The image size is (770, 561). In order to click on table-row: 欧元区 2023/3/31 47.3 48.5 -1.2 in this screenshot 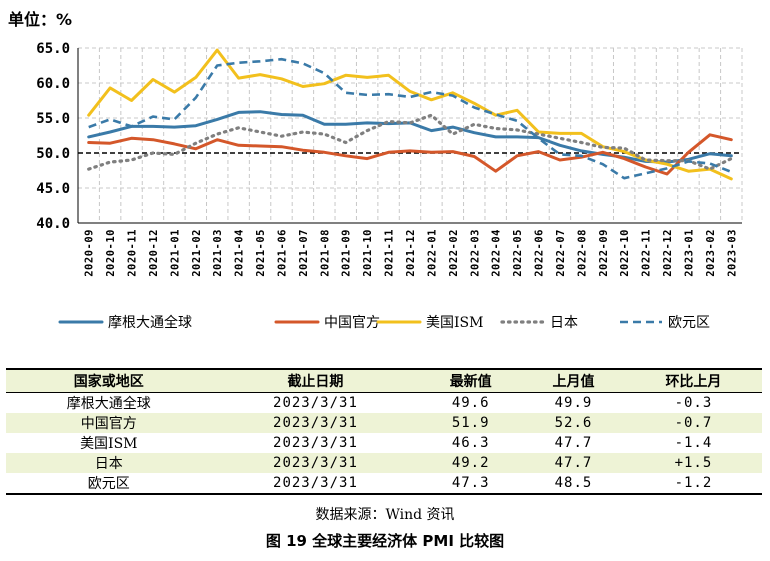, I will do `click(384, 484)`.